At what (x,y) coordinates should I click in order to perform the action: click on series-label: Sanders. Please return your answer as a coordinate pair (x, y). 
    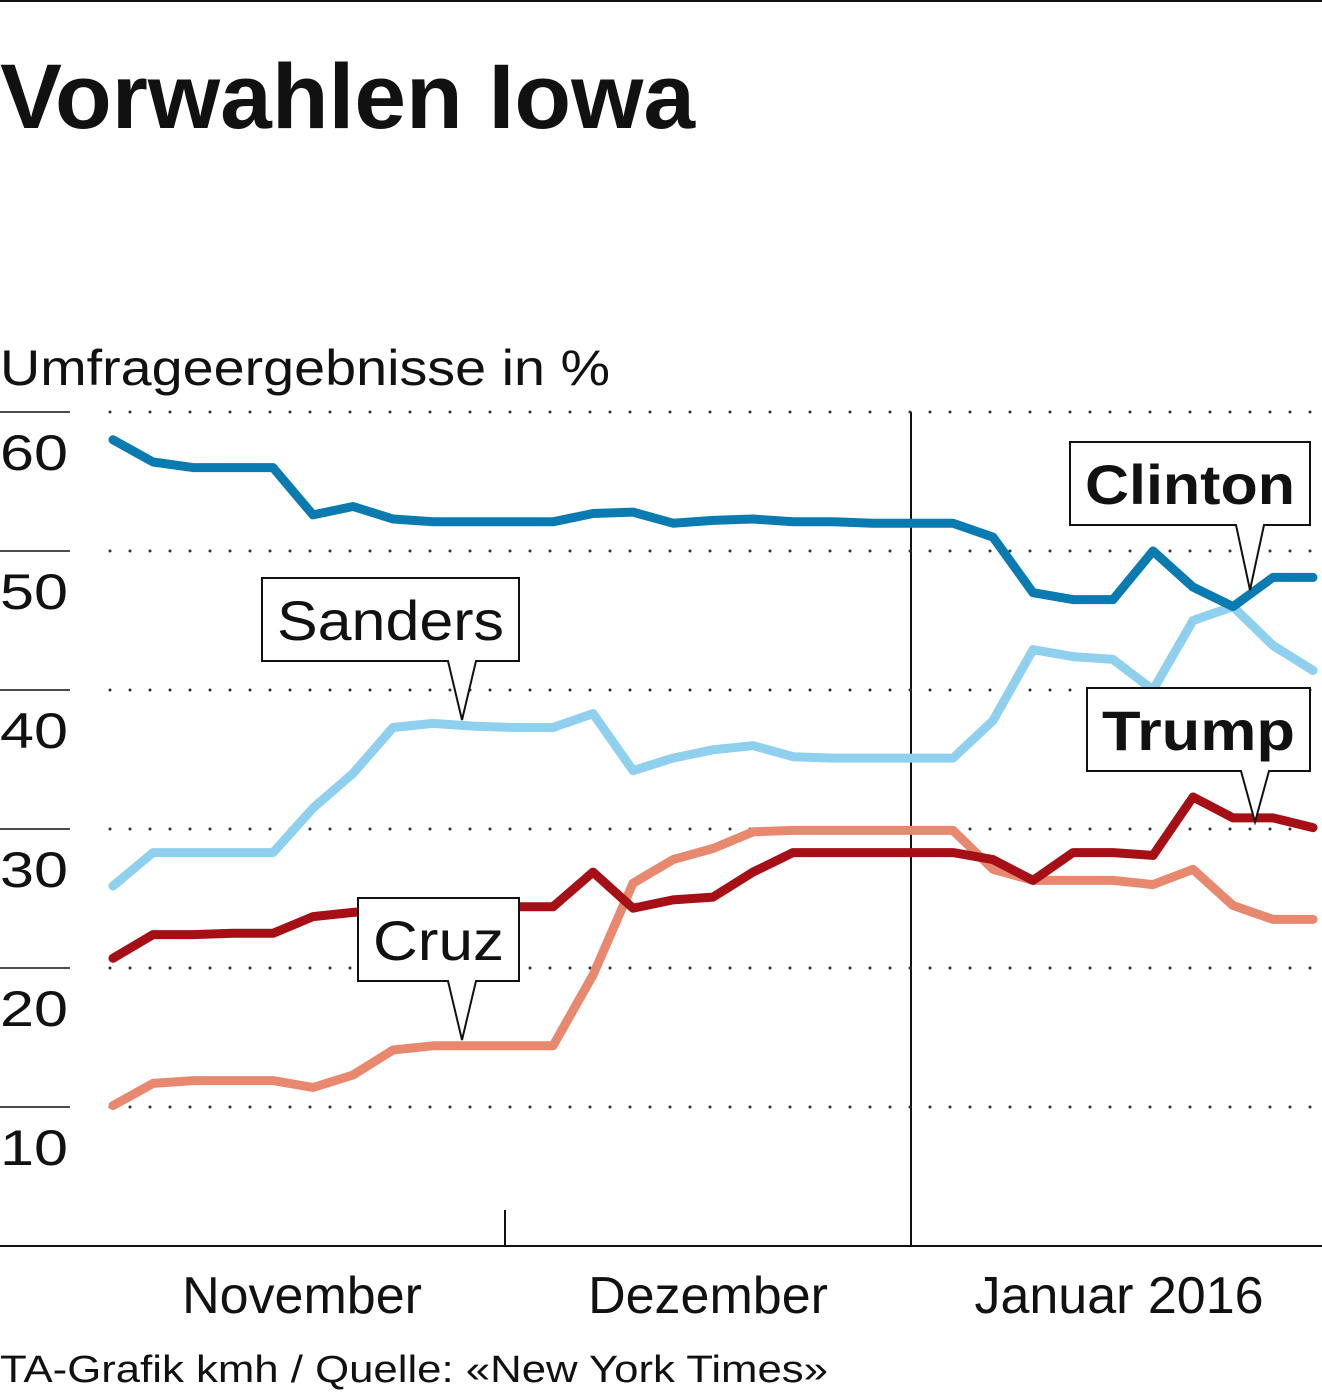
    Looking at the image, I should click on (390, 620).